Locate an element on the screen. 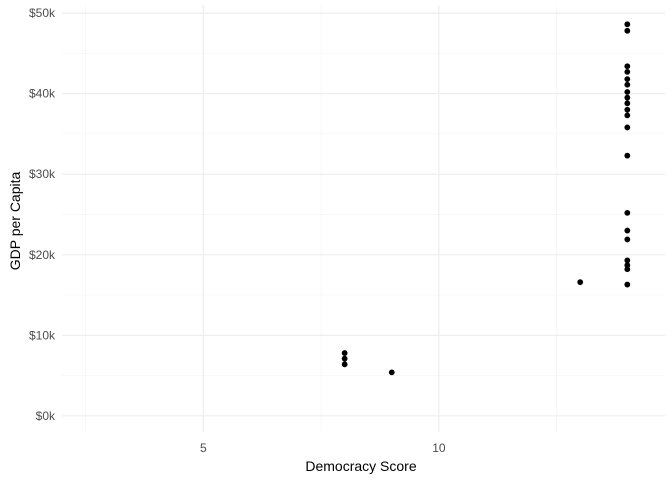 The width and height of the screenshot is (672, 480). y-tick-label: $30k is located at coordinates (42, 174).